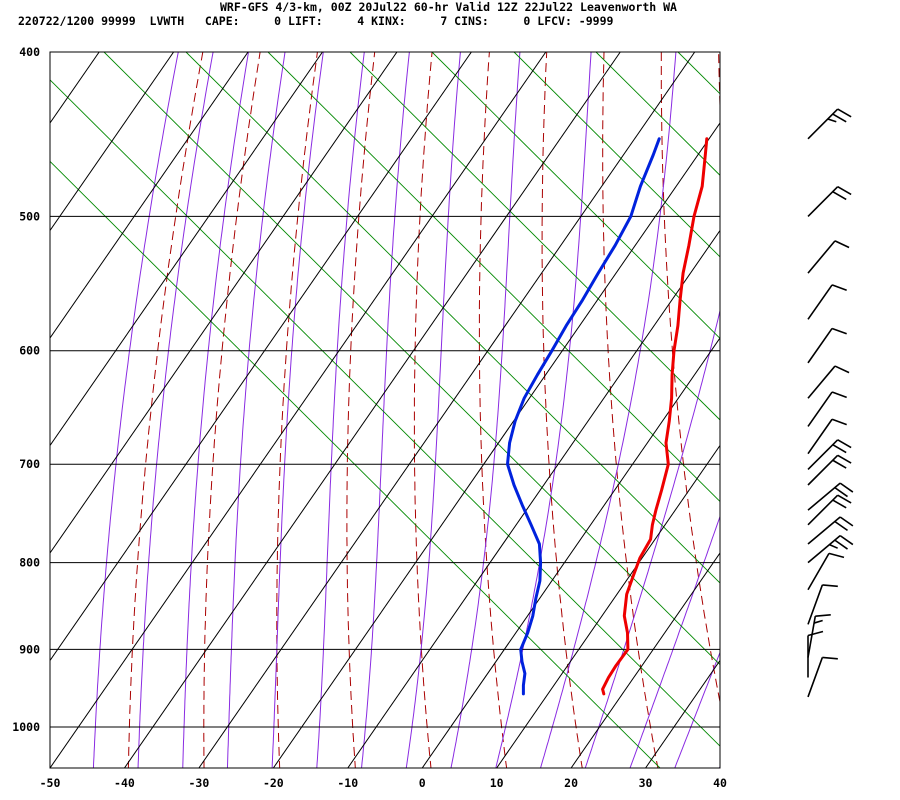 This screenshot has width=900, height=800. I want to click on temperature-axis: -50 -40 -30 -20 -10 0 10 20 30 40, so click(383, 783).